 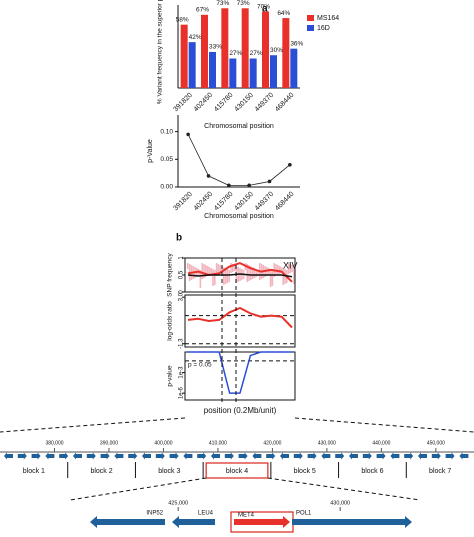 I want to click on x-tick-label: 391820, so click(x=183, y=202).